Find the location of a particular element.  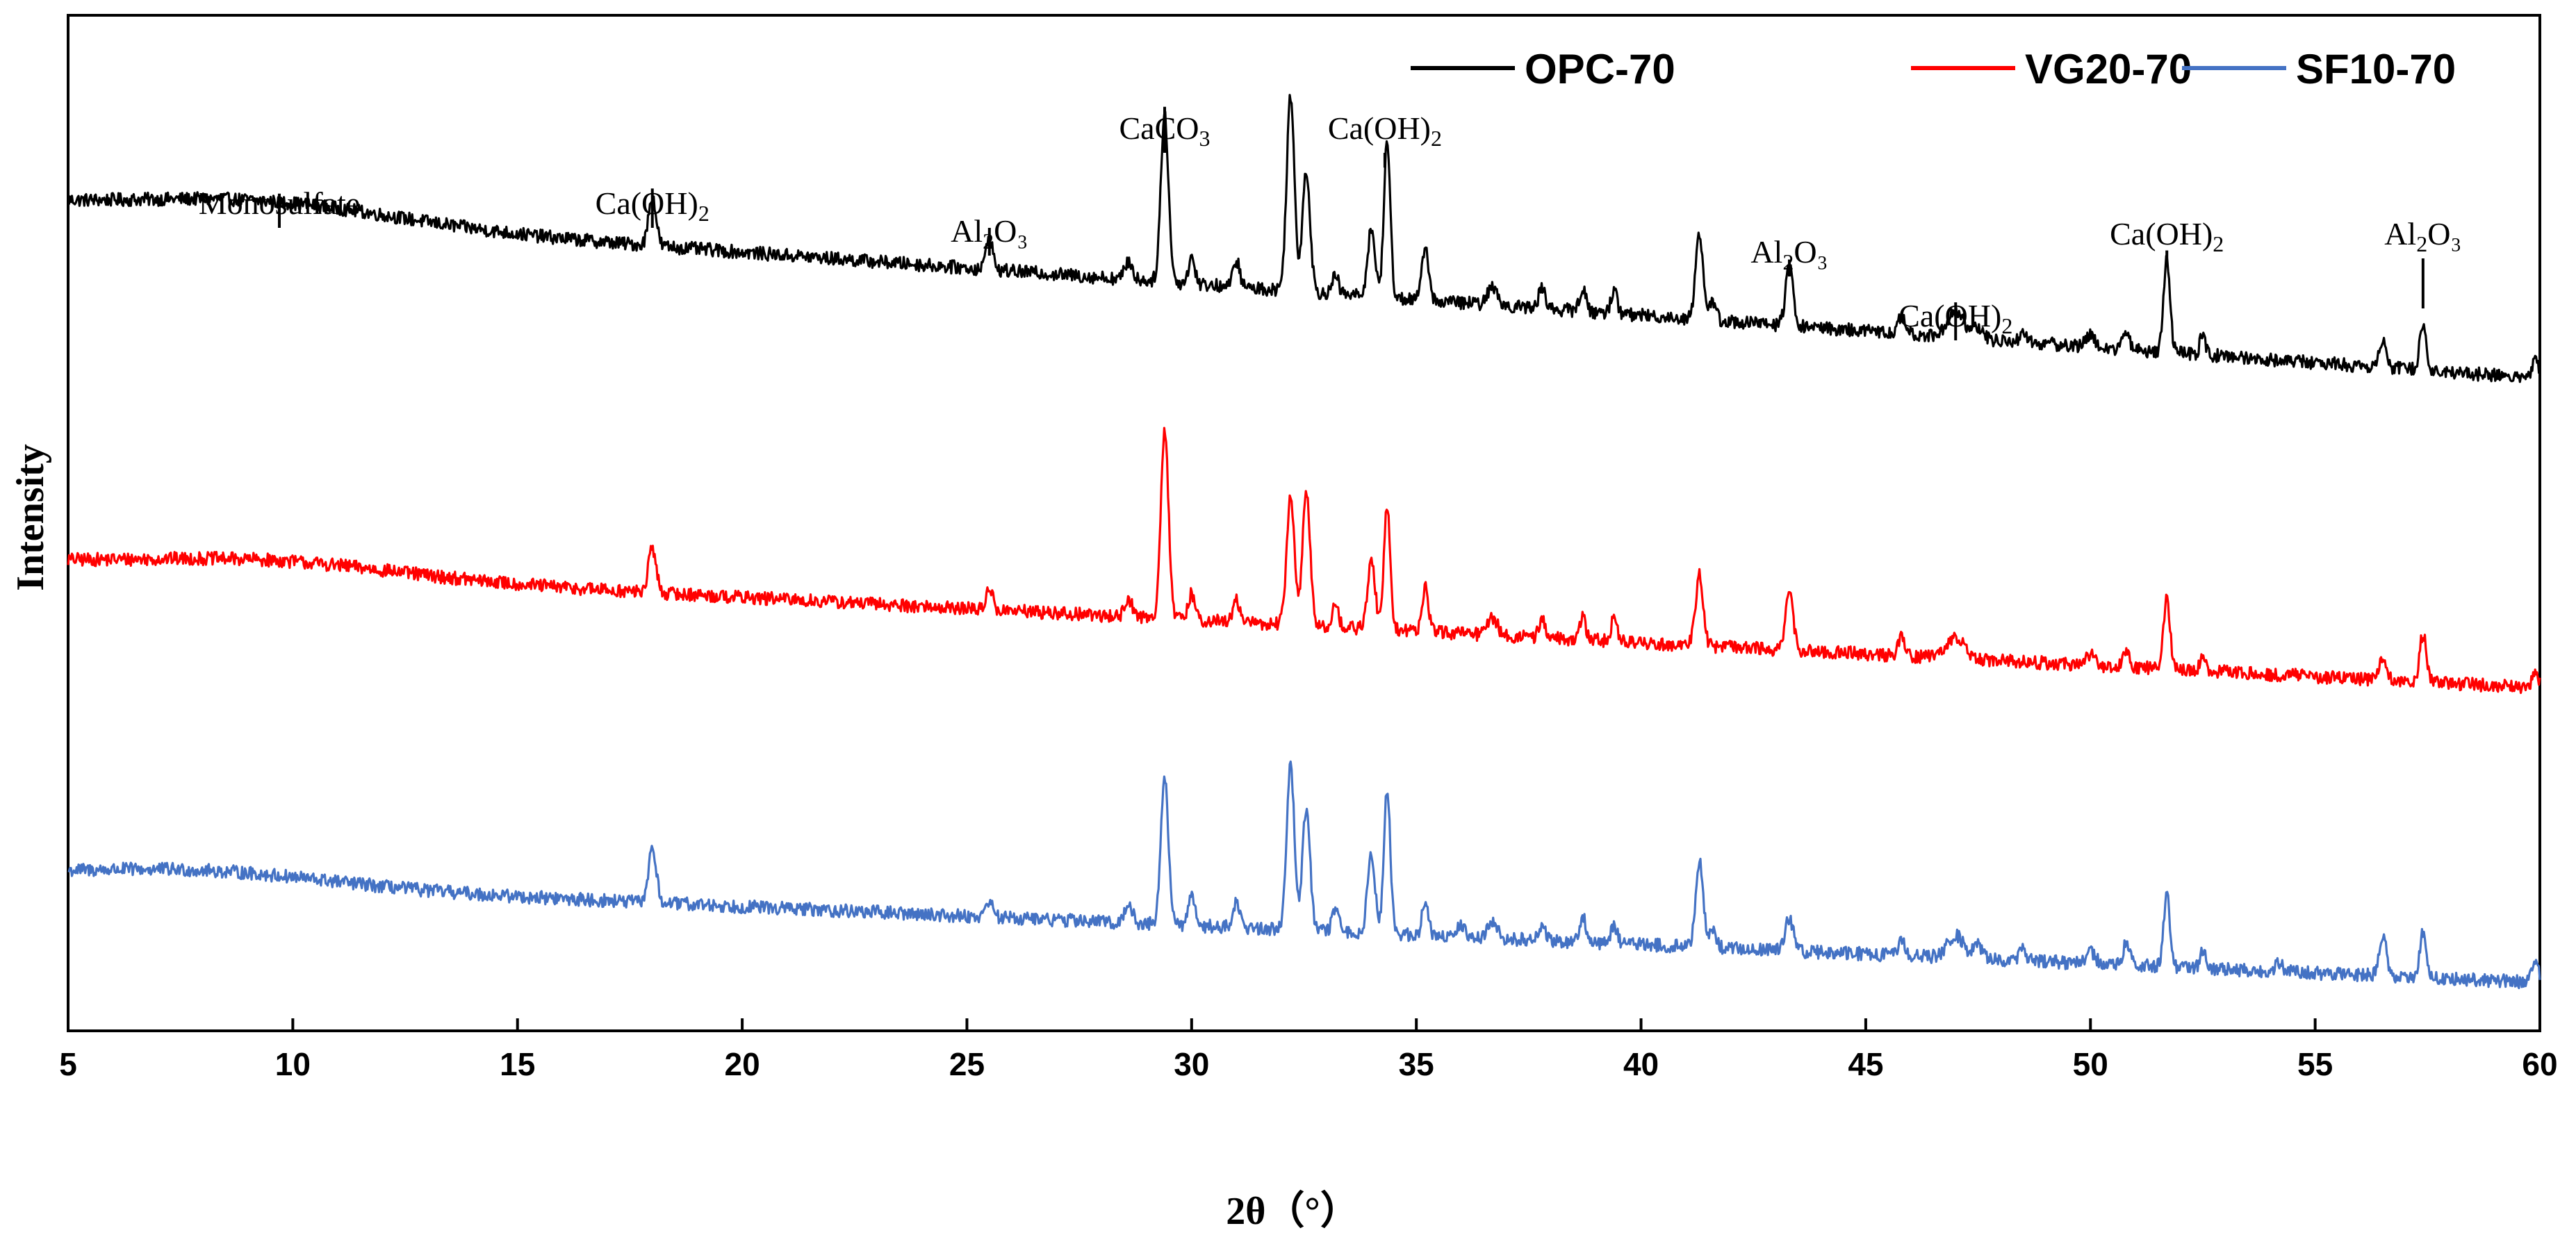

x-tick-label: 50 is located at coordinates (2090, 1064).